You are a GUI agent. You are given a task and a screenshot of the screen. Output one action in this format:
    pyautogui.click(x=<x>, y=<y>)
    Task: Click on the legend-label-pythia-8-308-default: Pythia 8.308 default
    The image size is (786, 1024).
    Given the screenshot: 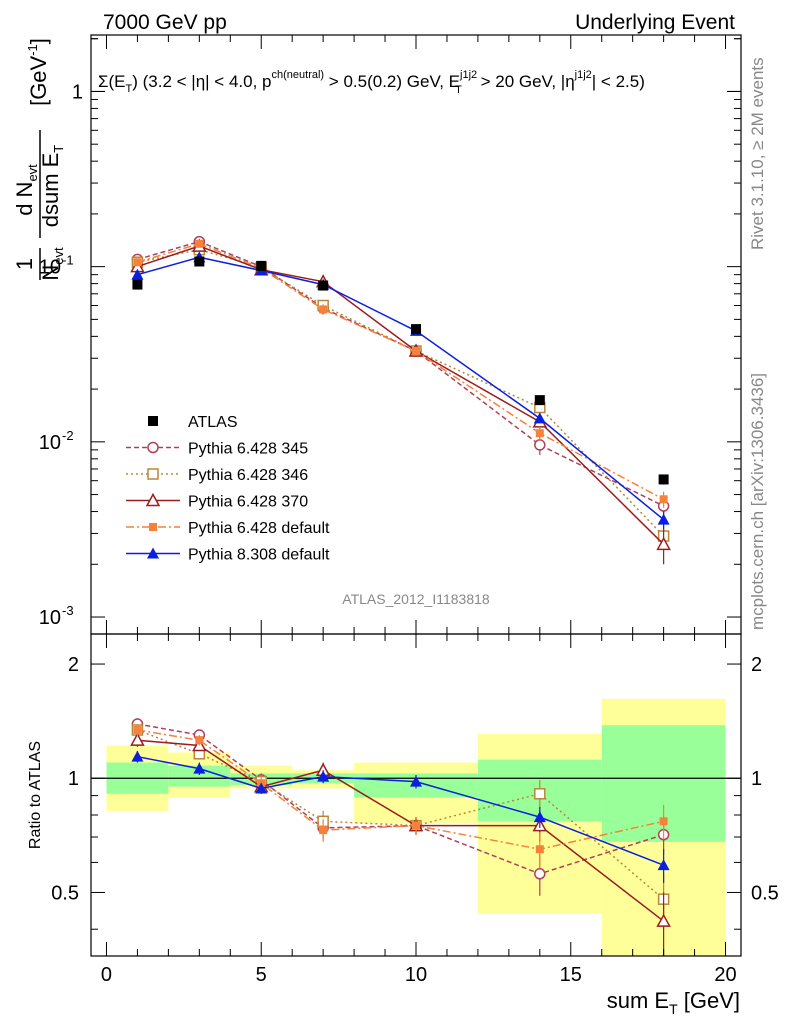 What is the action you would take?
    pyautogui.click(x=259, y=555)
    